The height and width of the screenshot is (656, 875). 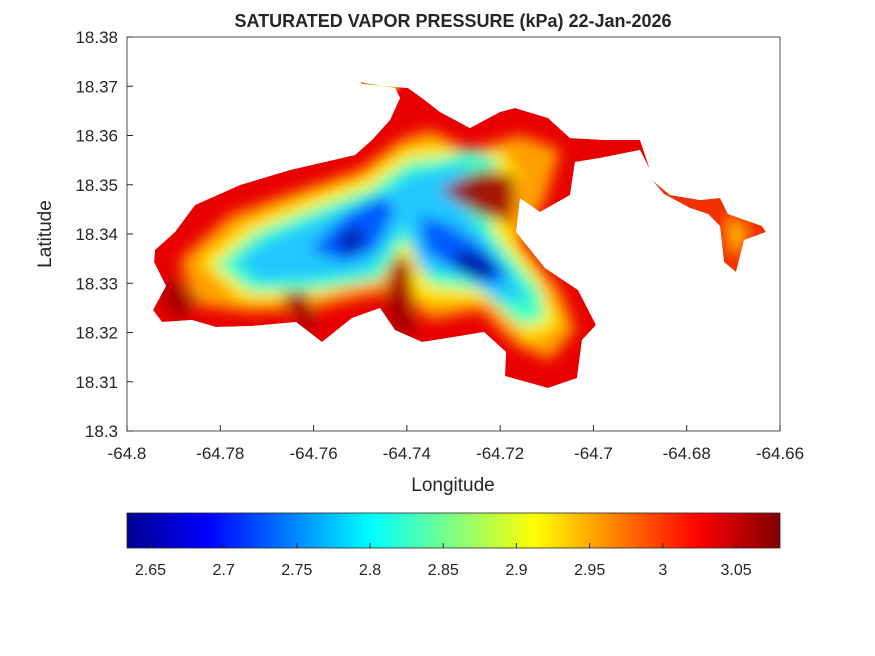 I want to click on colorbar-tick-label: 2.9, so click(x=516, y=570).